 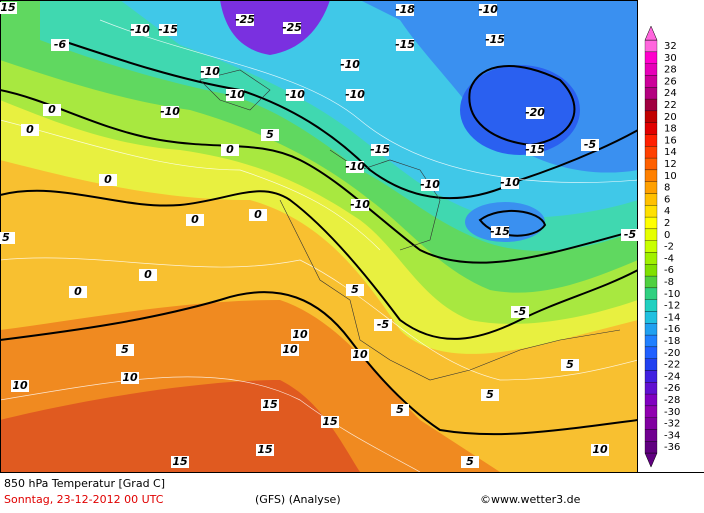 What do you see at coordinates (672, 365) in the screenshot?
I see `colorbar-label: -22` at bounding box center [672, 365].